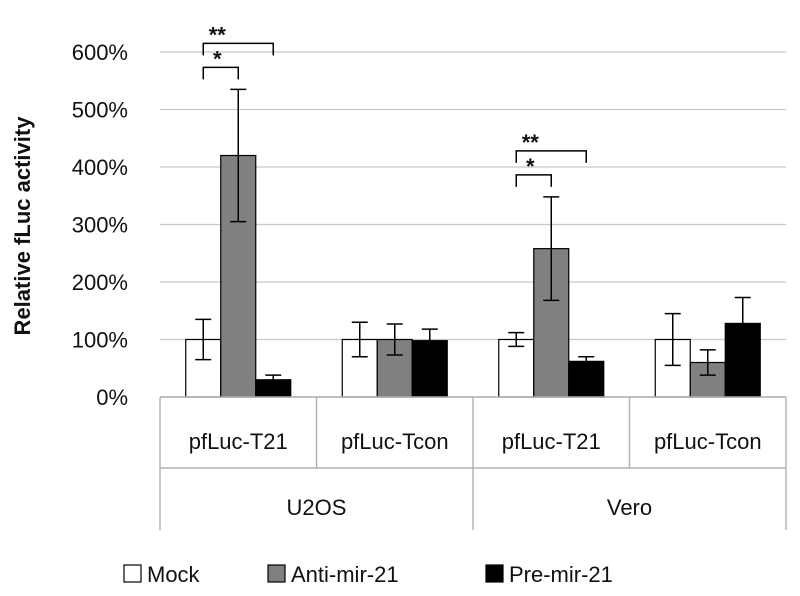  I want to click on y-tick-label: 500%, so click(100, 110).